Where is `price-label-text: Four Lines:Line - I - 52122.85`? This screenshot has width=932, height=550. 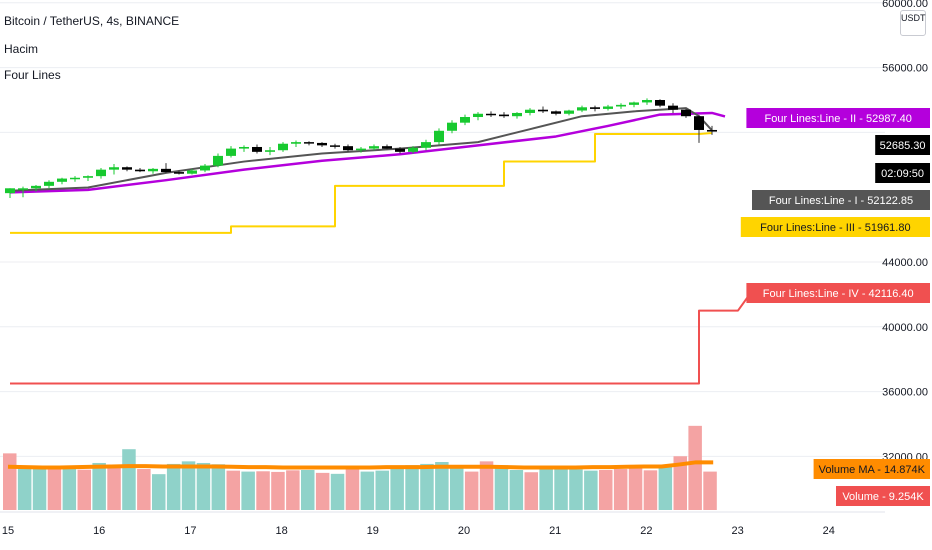 price-label-text: Four Lines:Line - I - 52122.85 is located at coordinates (841, 201).